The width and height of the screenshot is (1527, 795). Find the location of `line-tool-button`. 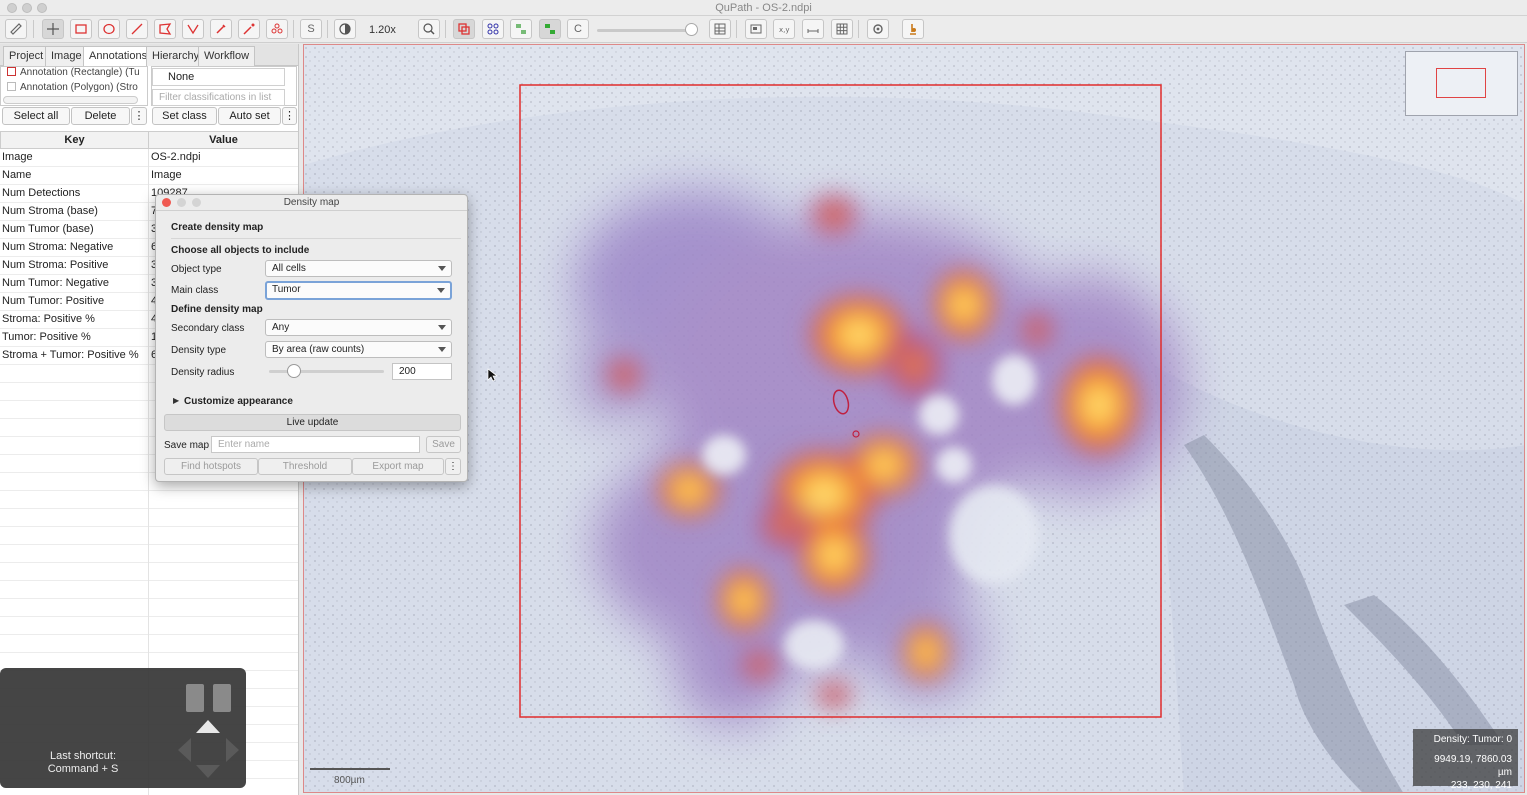

line-tool-button is located at coordinates (137, 29).